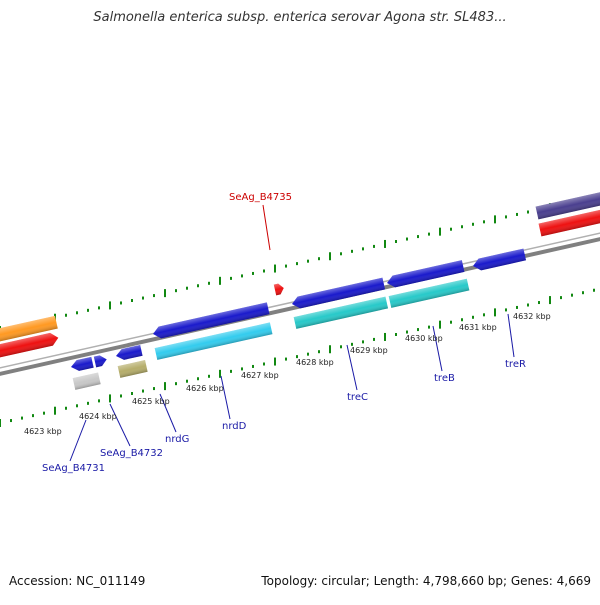  I want to click on cds-nrdD, so click(211, 320).